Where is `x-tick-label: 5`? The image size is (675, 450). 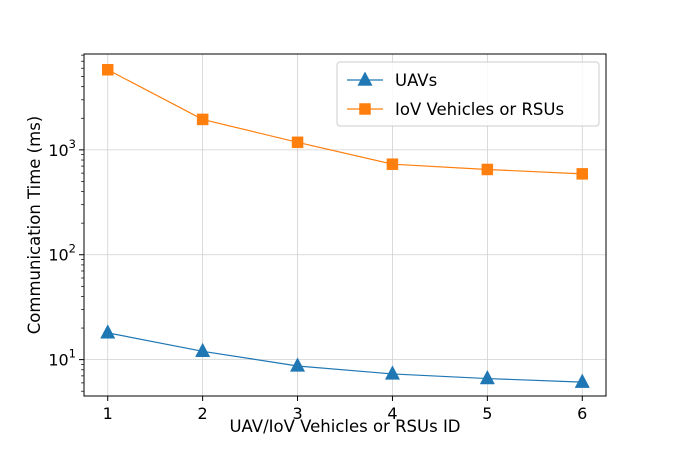 x-tick-label: 5 is located at coordinates (487, 413).